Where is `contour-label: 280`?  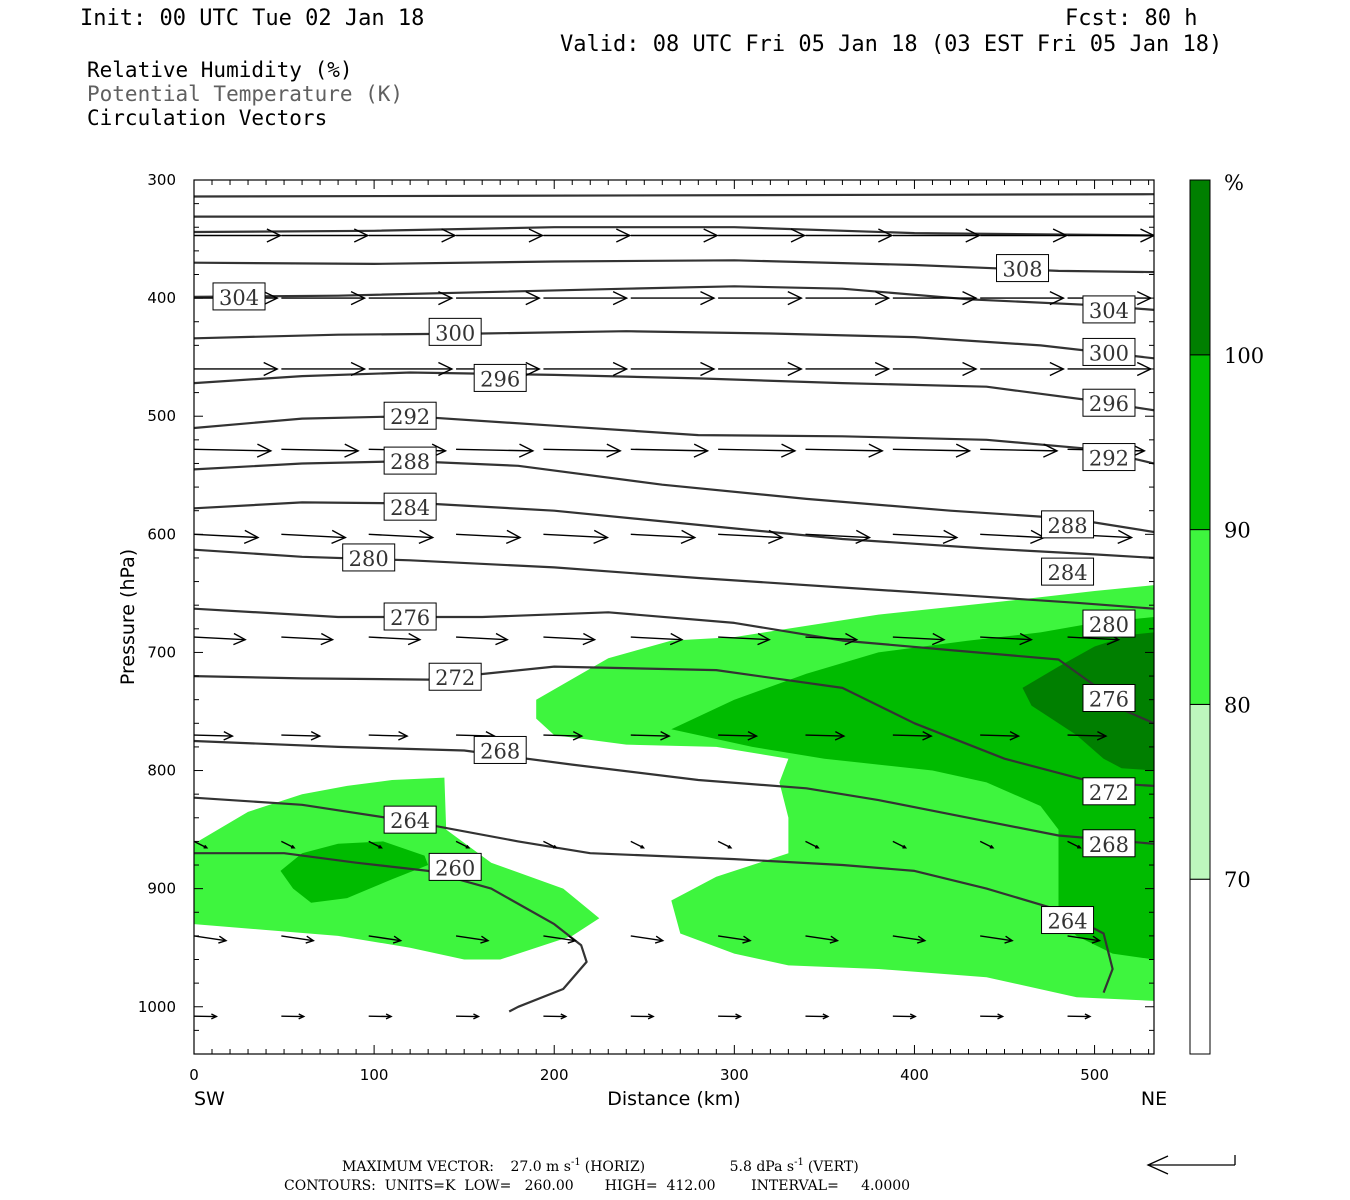 contour-label: 280 is located at coordinates (1109, 623).